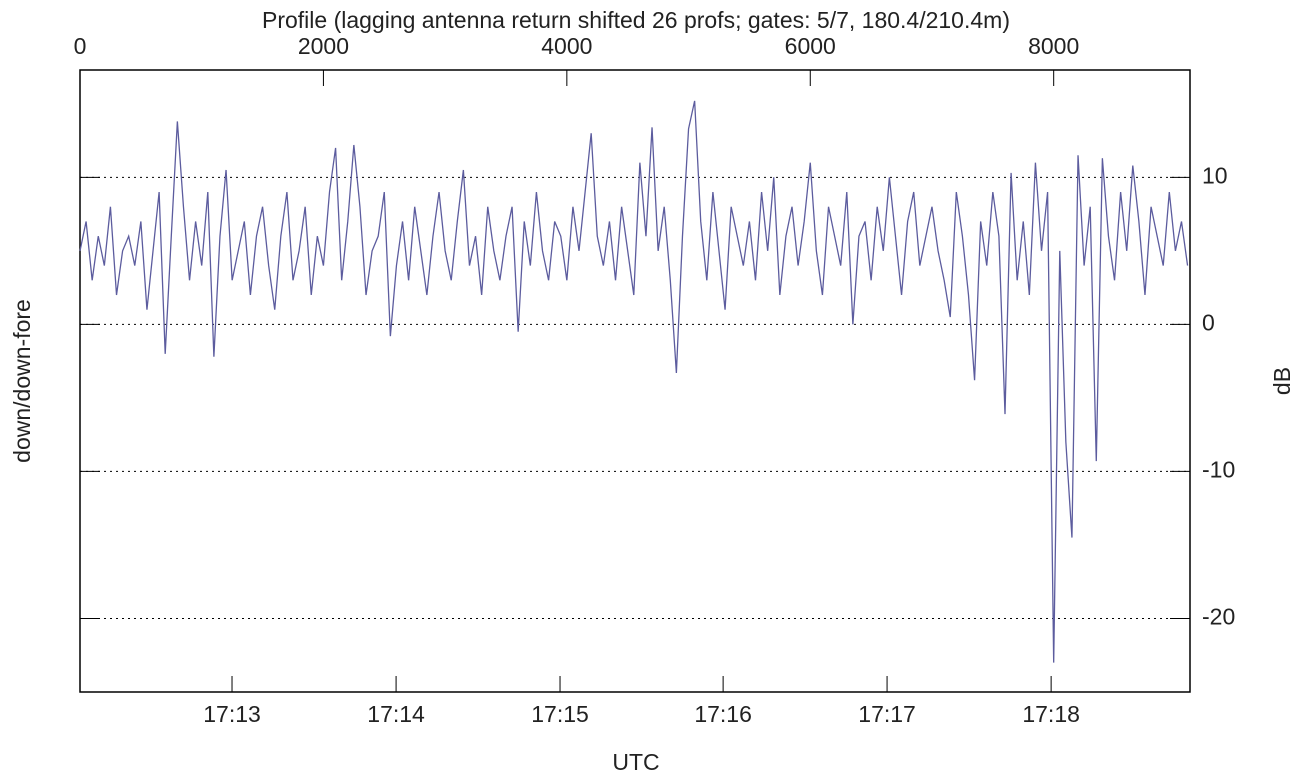  What do you see at coordinates (1051, 714) in the screenshot?
I see `x2-tick-label: 17:18` at bounding box center [1051, 714].